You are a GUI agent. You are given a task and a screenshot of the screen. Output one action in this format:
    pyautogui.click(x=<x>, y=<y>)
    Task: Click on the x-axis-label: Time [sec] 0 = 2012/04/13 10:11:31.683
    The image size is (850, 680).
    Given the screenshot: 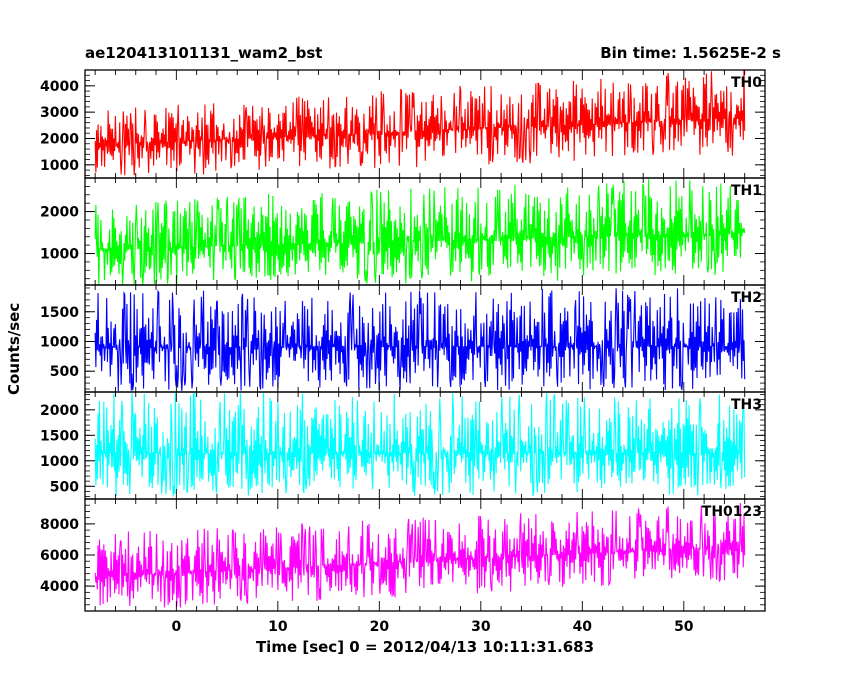 What is the action you would take?
    pyautogui.click(x=425, y=647)
    